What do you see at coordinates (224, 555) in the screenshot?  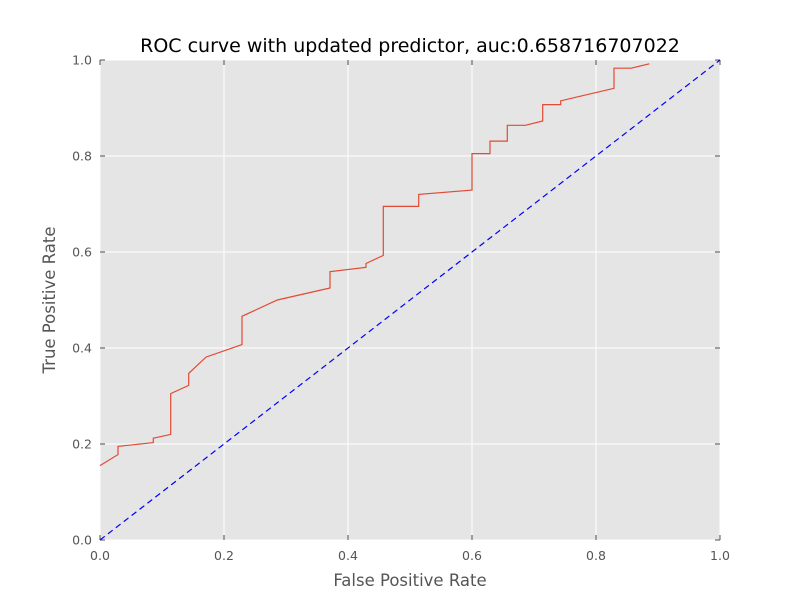 I see `x-tick-label: 0.2` at bounding box center [224, 555].